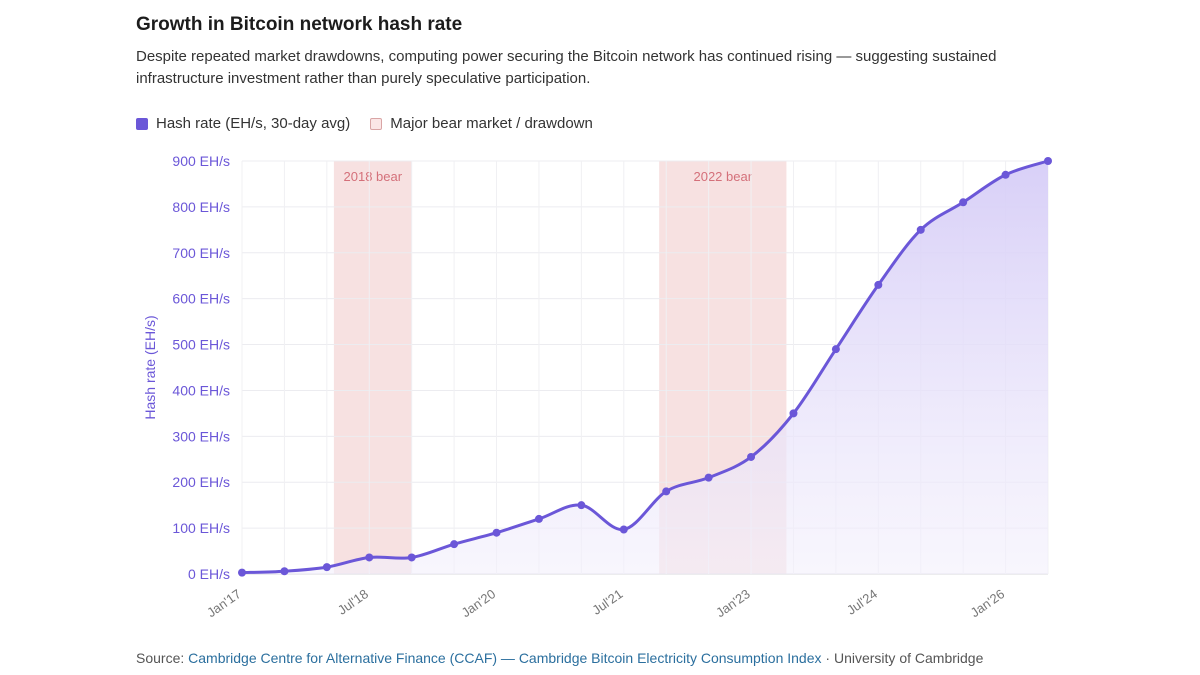 Image resolution: width=1200 pixels, height=675 pixels. What do you see at coordinates (862, 602) in the screenshot?
I see `x-tick-label: Jul'24` at bounding box center [862, 602].